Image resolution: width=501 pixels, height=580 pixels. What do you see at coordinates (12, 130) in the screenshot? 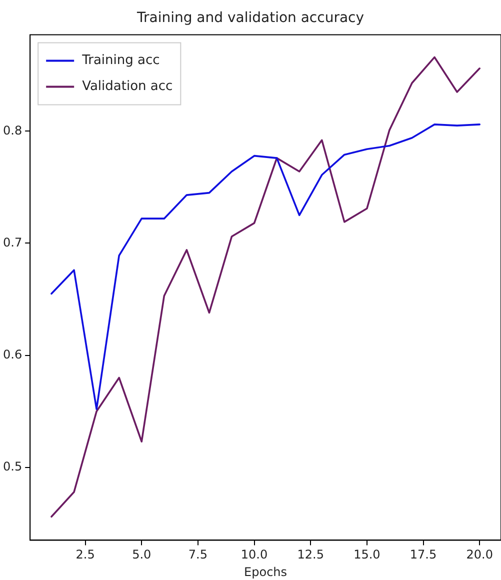
I see `y-tick-label: 0.8` at bounding box center [12, 130].